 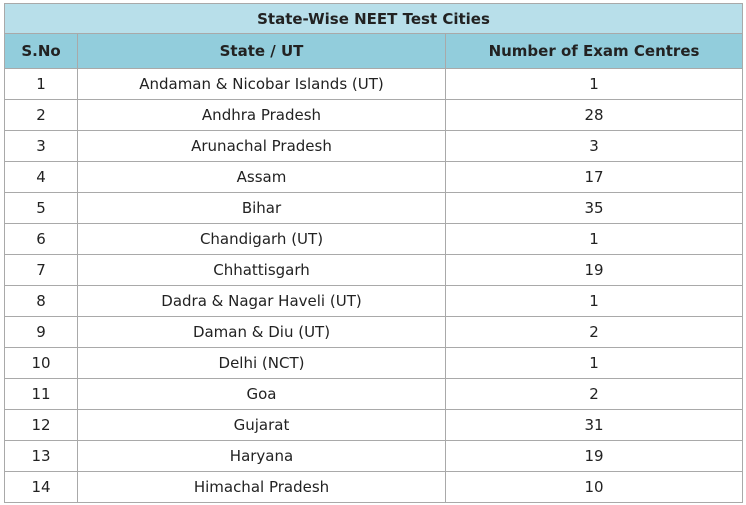 I want to click on table-row: 7 Chhattisgarh 19, so click(x=373, y=270).